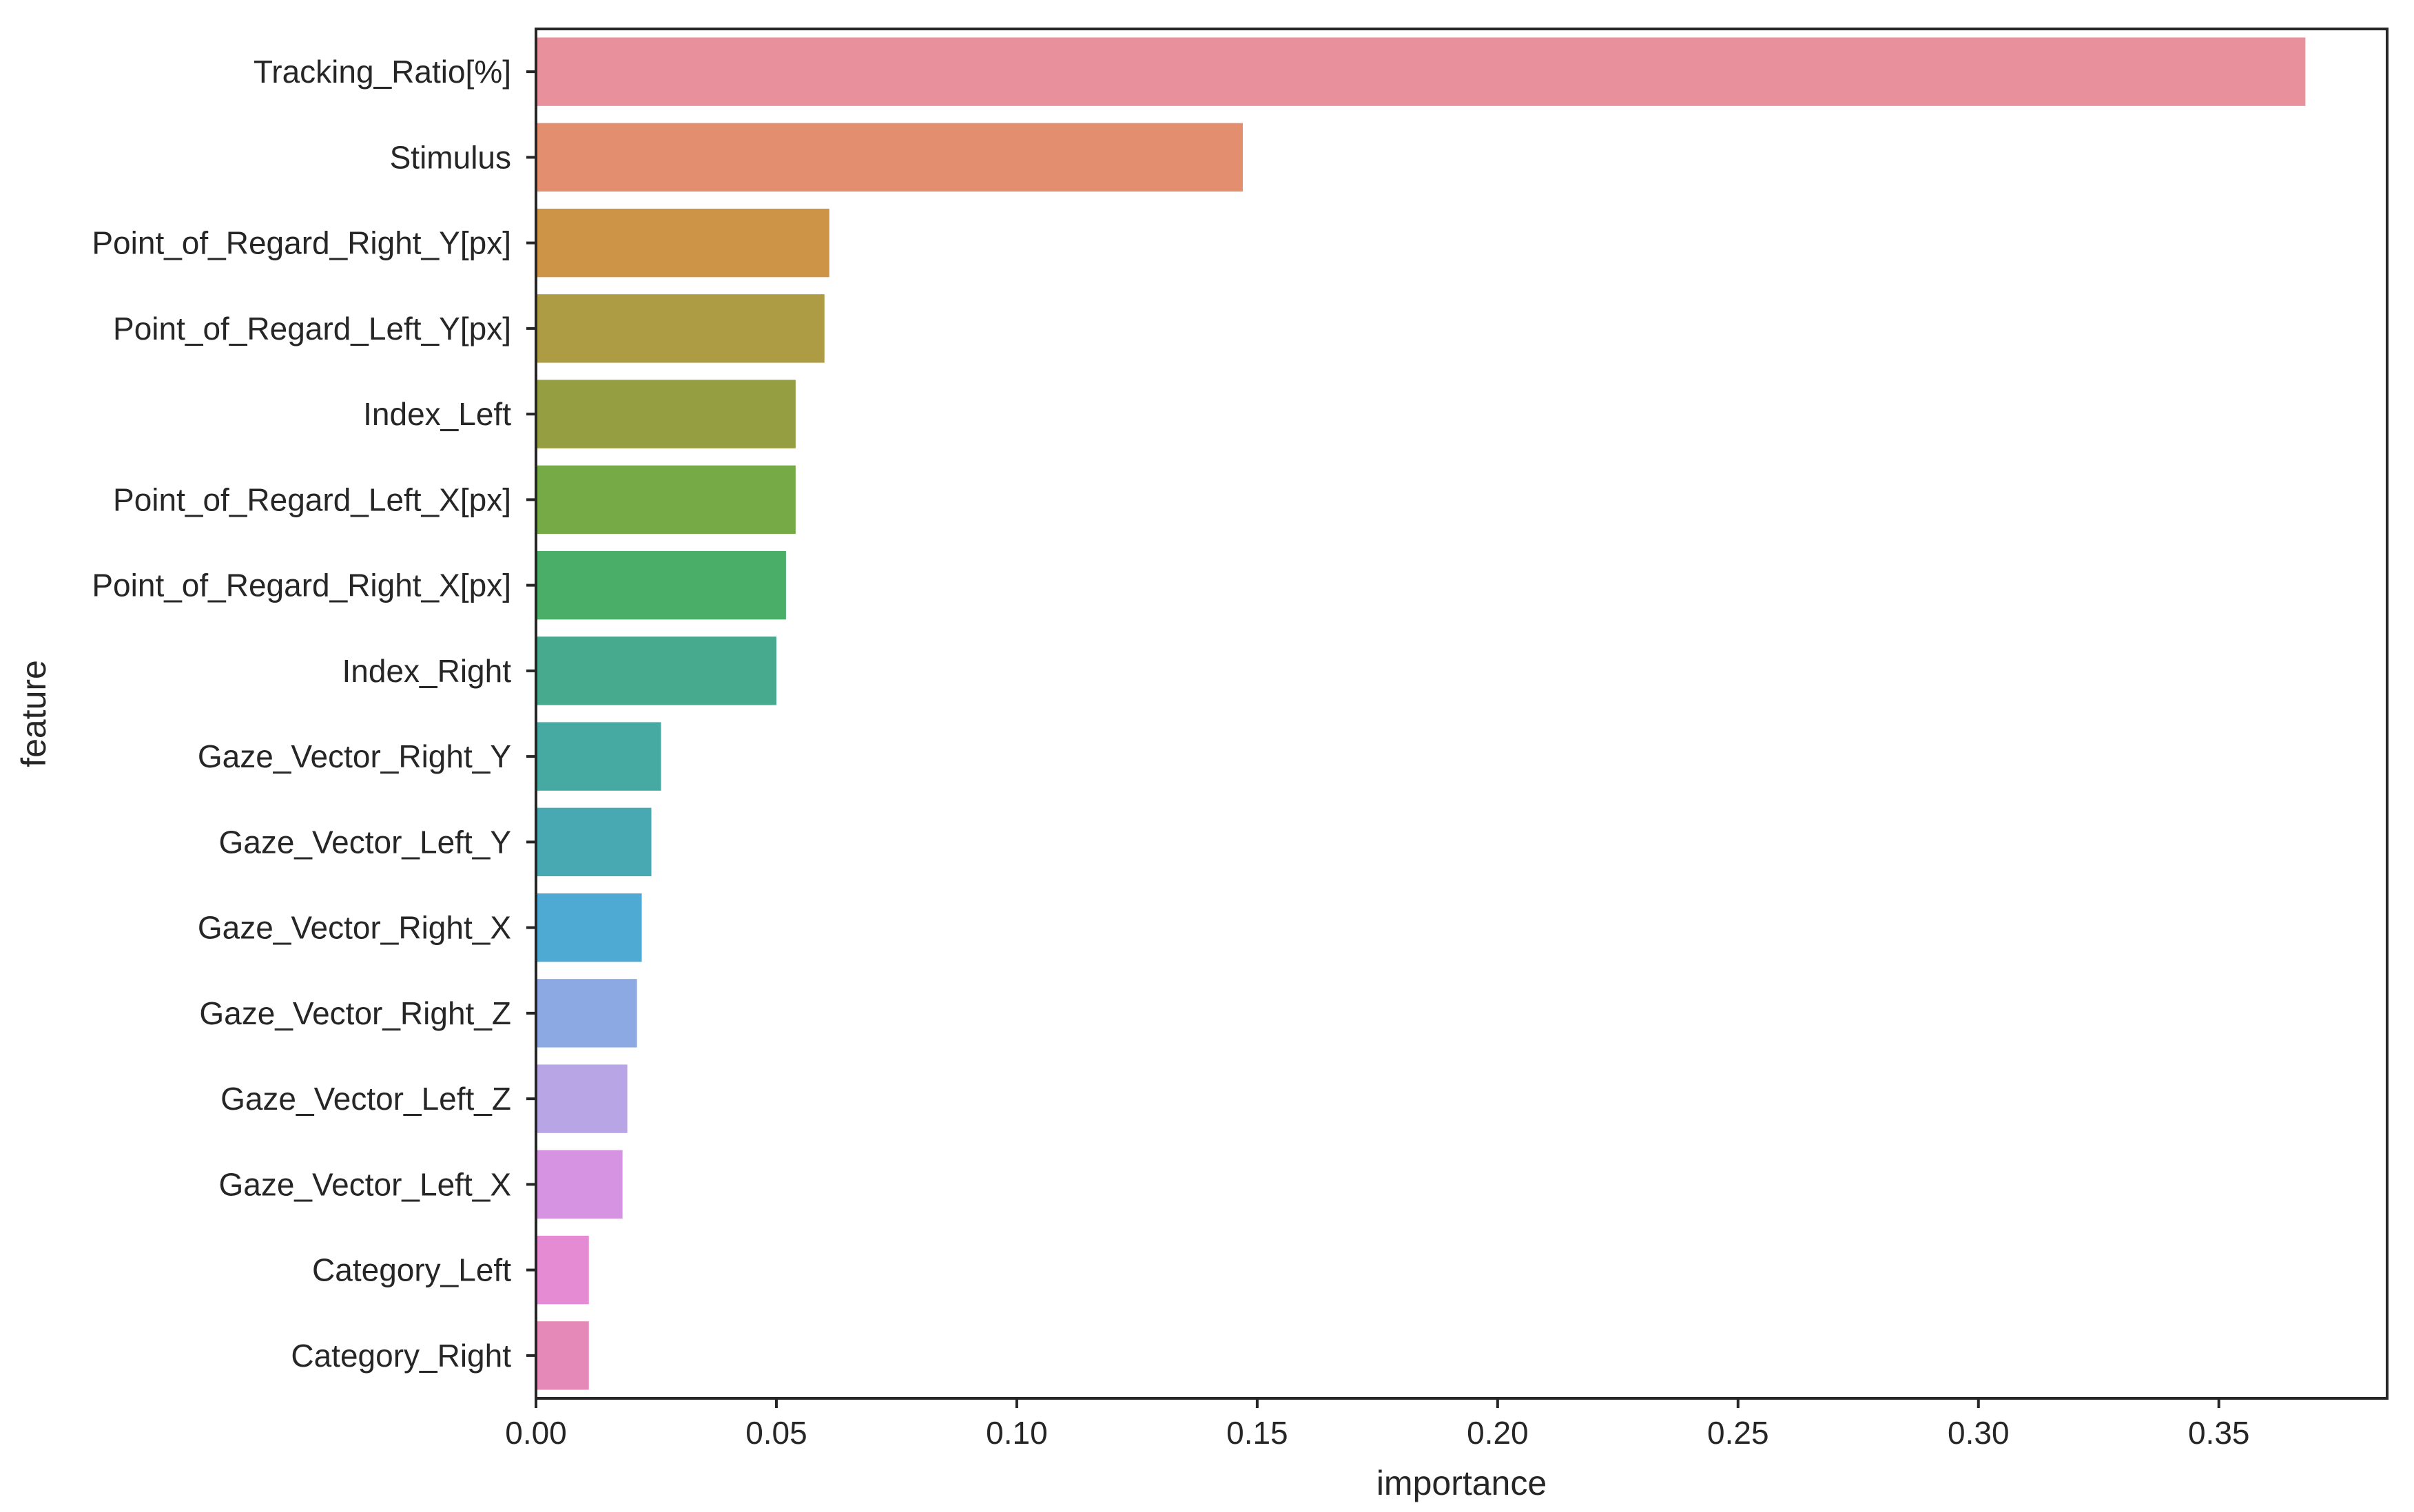  Describe the element at coordinates (1017, 1433) in the screenshot. I see `x-tick-label: 0.10` at that location.